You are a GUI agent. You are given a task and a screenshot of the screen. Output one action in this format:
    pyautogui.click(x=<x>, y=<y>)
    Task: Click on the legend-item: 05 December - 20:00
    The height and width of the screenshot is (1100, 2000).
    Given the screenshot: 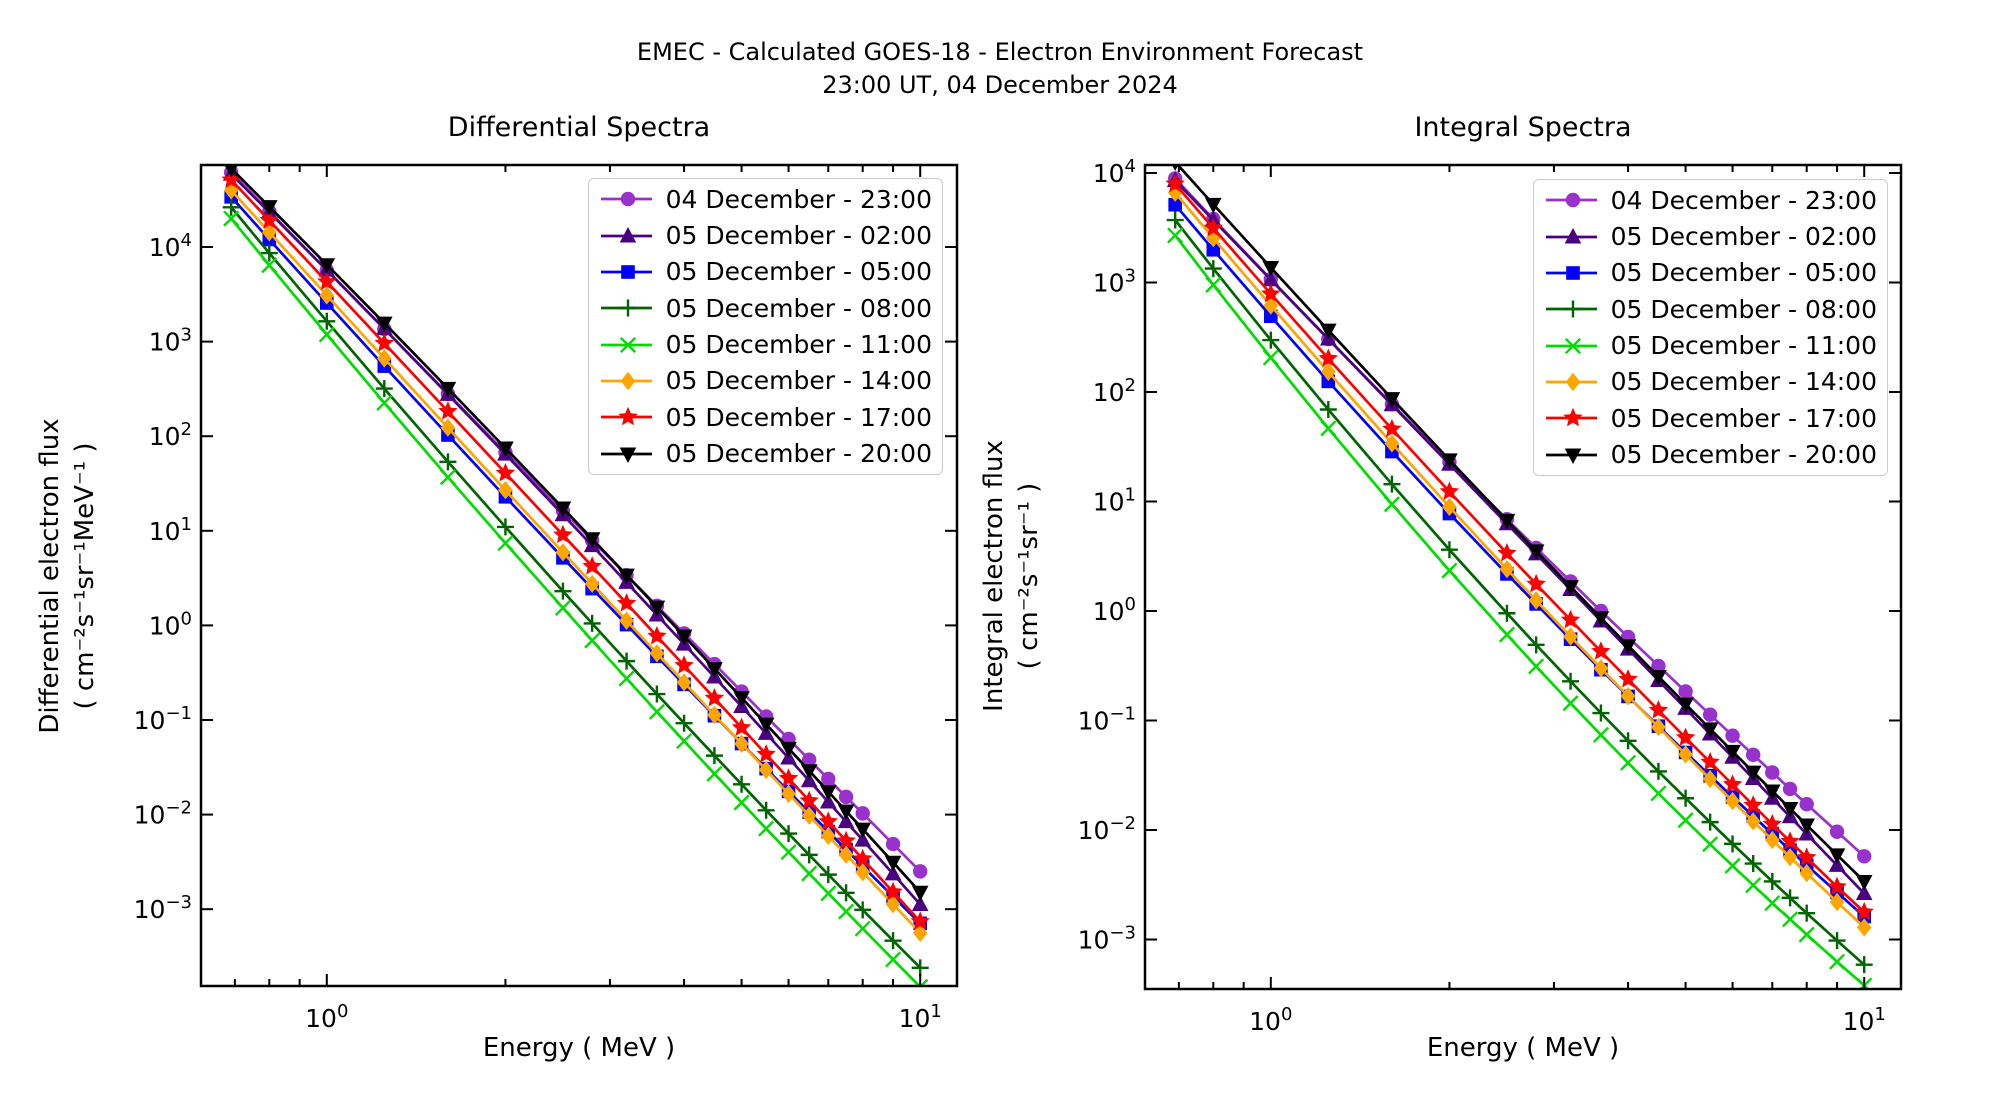 What is the action you would take?
    pyautogui.click(x=1710, y=455)
    